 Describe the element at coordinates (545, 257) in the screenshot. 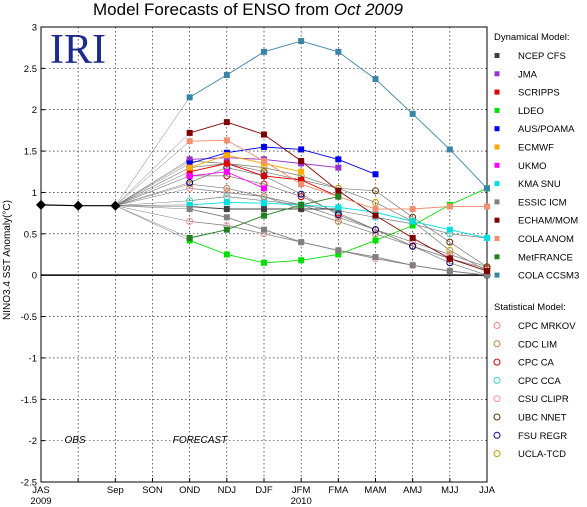

I see `legend-label-metfrance: MetFRANCE` at that location.